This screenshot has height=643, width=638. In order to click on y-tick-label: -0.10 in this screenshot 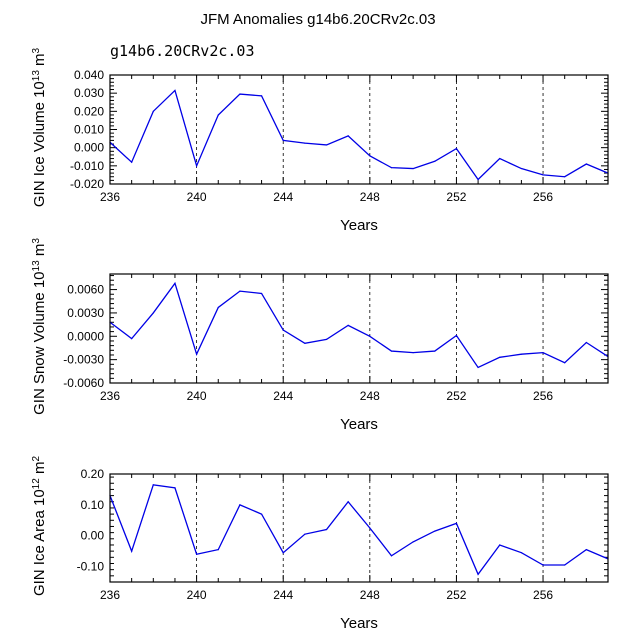, I will do `click(91, 567)`.